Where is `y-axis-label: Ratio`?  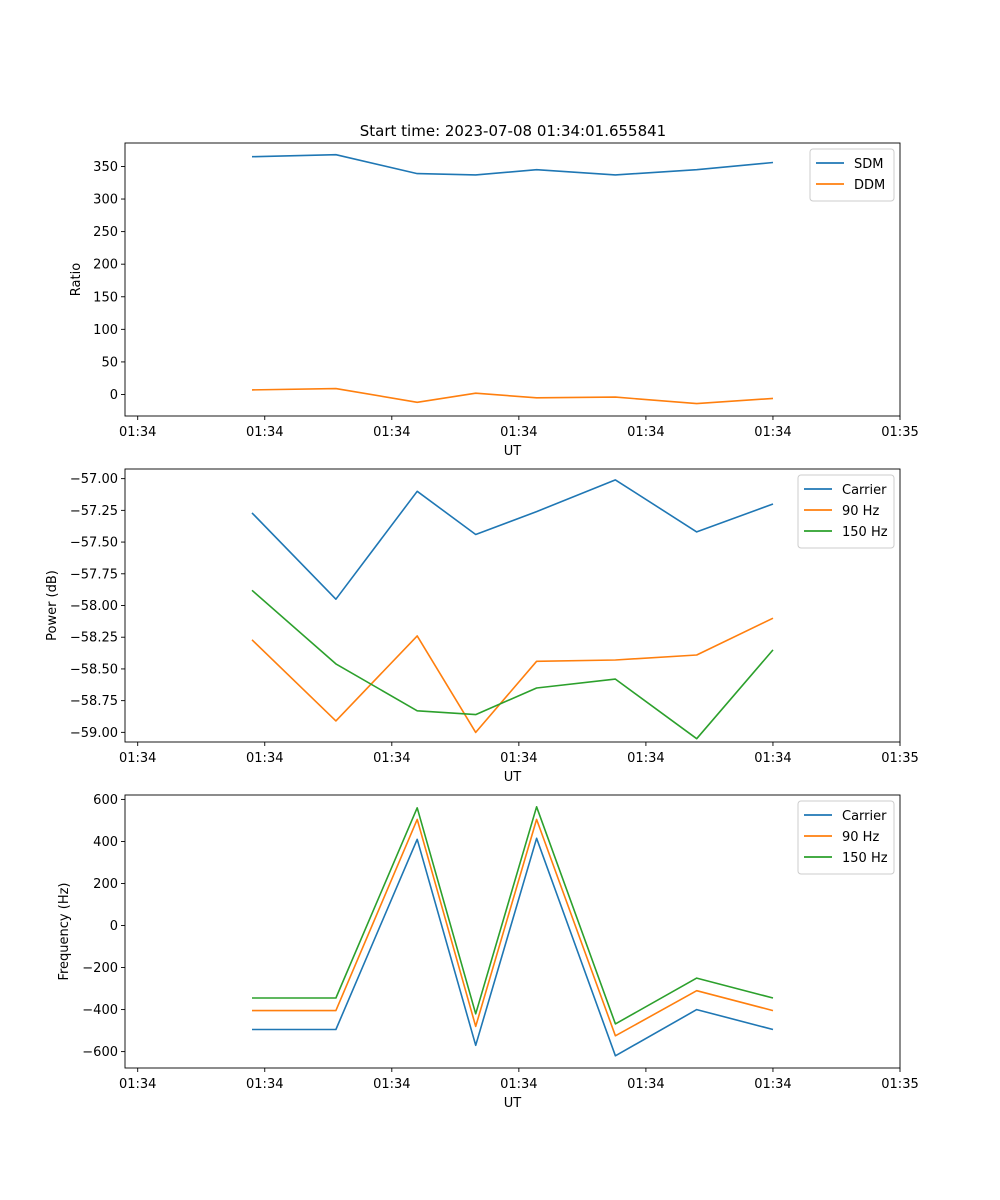
y-axis-label: Ratio is located at coordinates (76, 279).